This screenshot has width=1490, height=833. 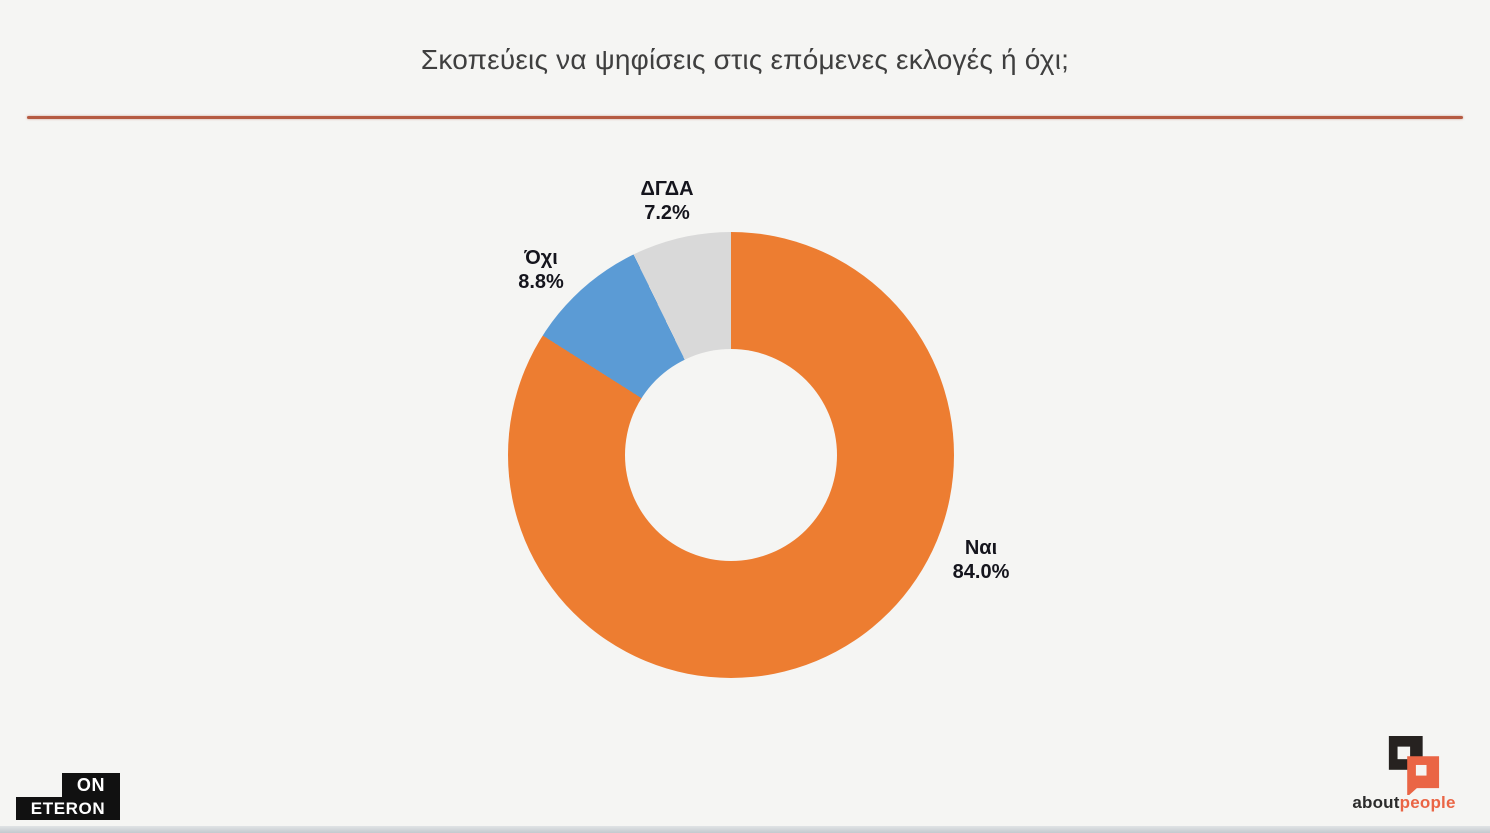 I want to click on aboutpeople-text-people: people, so click(x=1427, y=802).